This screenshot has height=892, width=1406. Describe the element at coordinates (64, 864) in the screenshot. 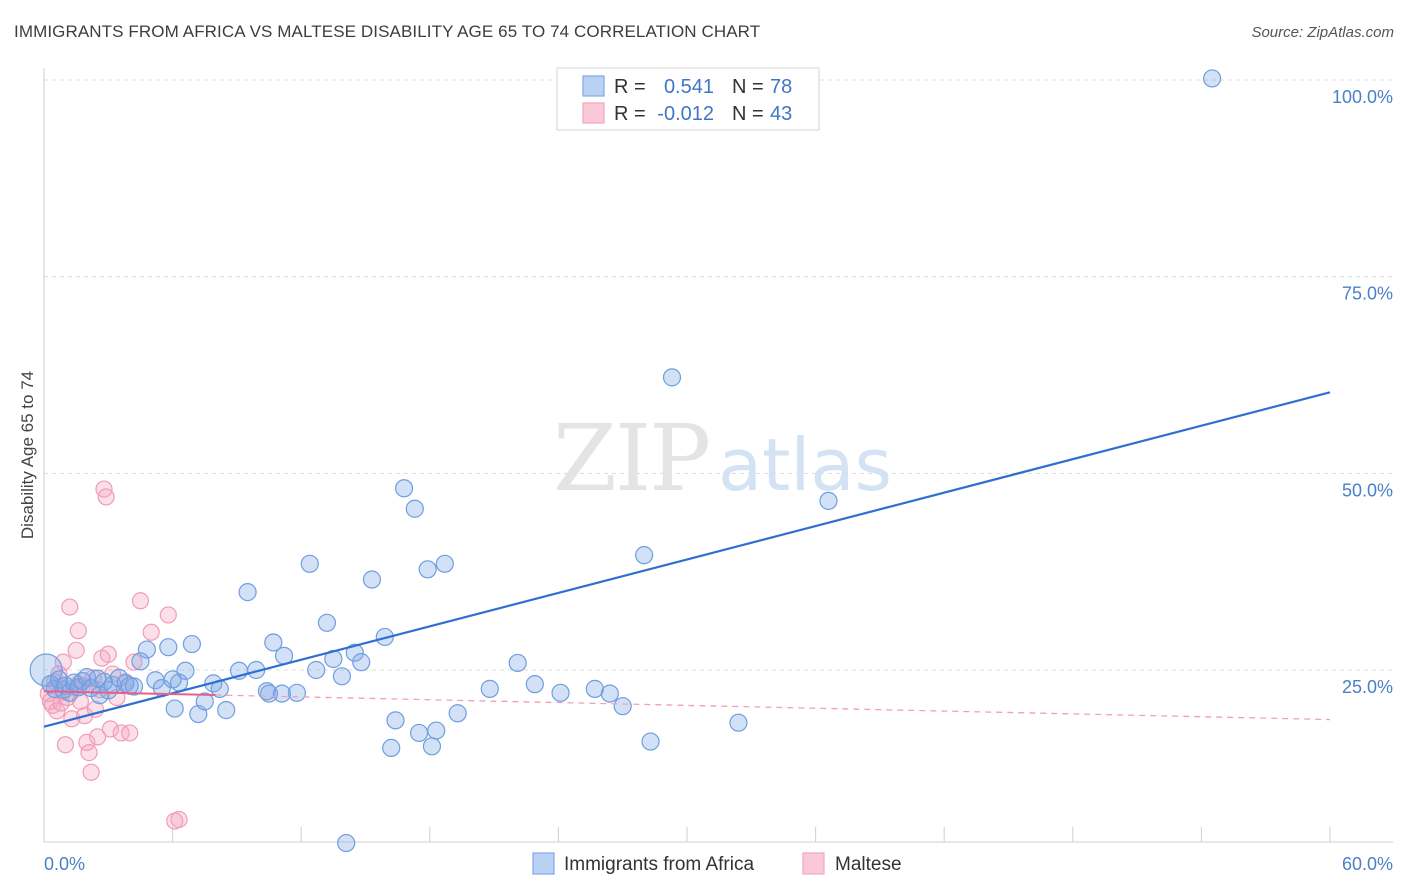

I see `x-tick-label-min: 0.0%` at that location.